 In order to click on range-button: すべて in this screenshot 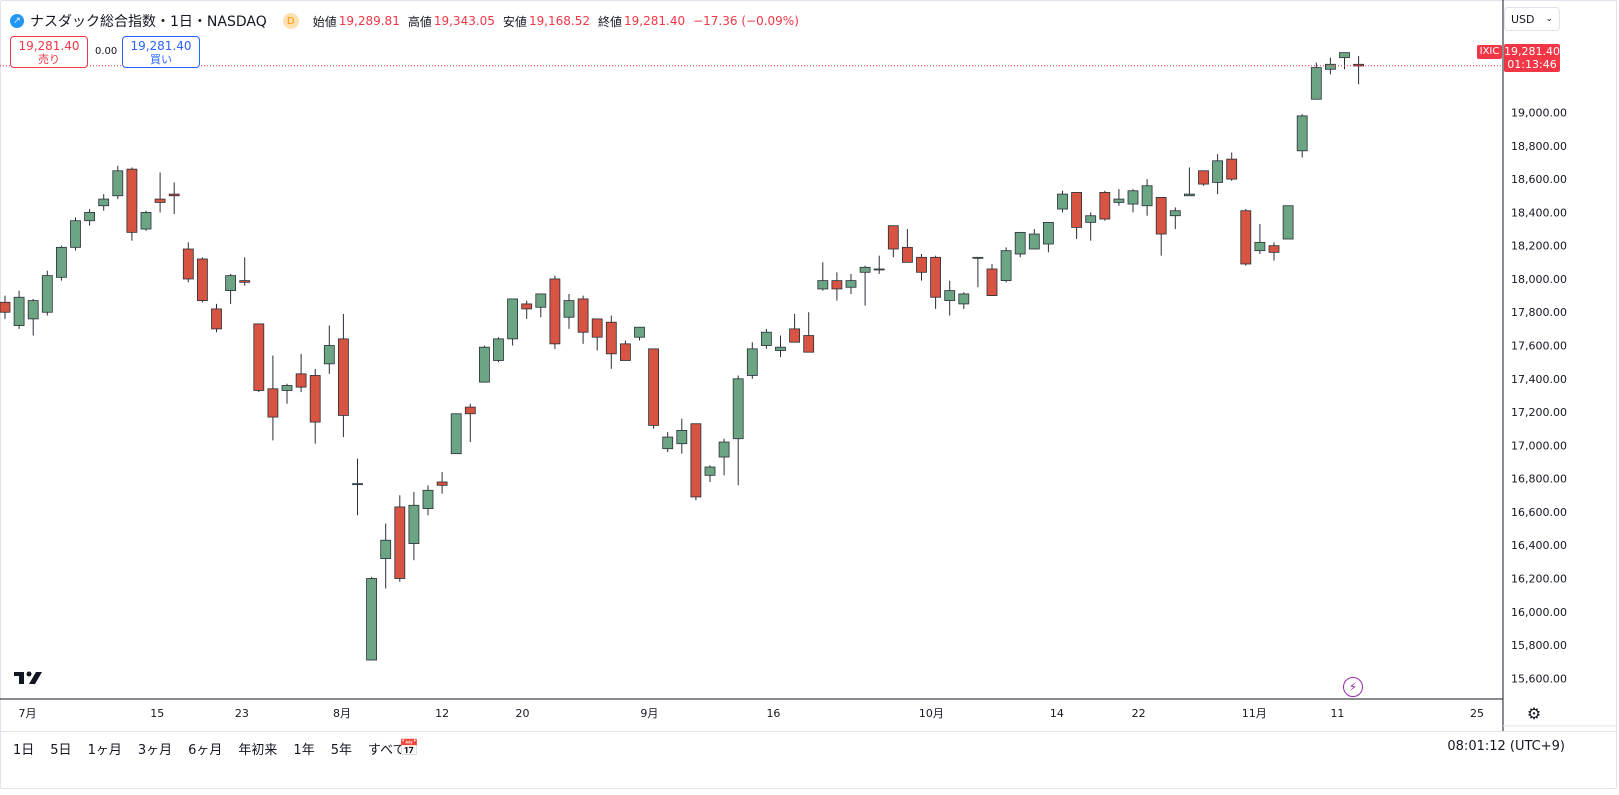, I will do `click(386, 750)`.